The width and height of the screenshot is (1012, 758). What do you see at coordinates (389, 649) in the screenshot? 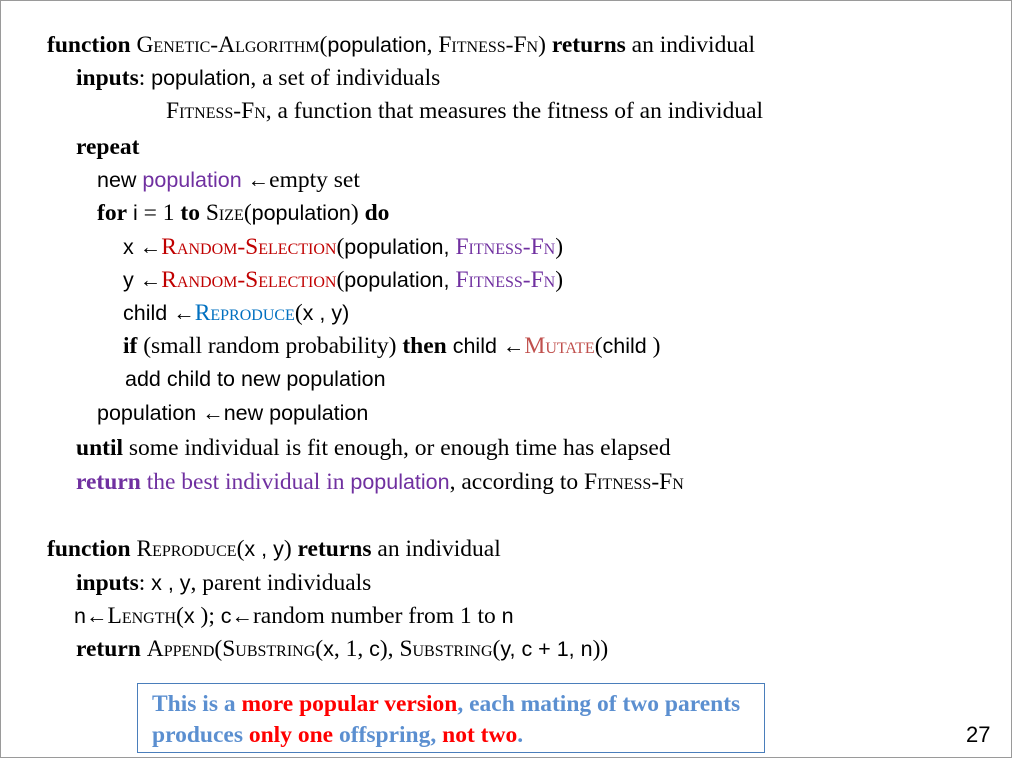
I see `paren: ),` at bounding box center [389, 649].